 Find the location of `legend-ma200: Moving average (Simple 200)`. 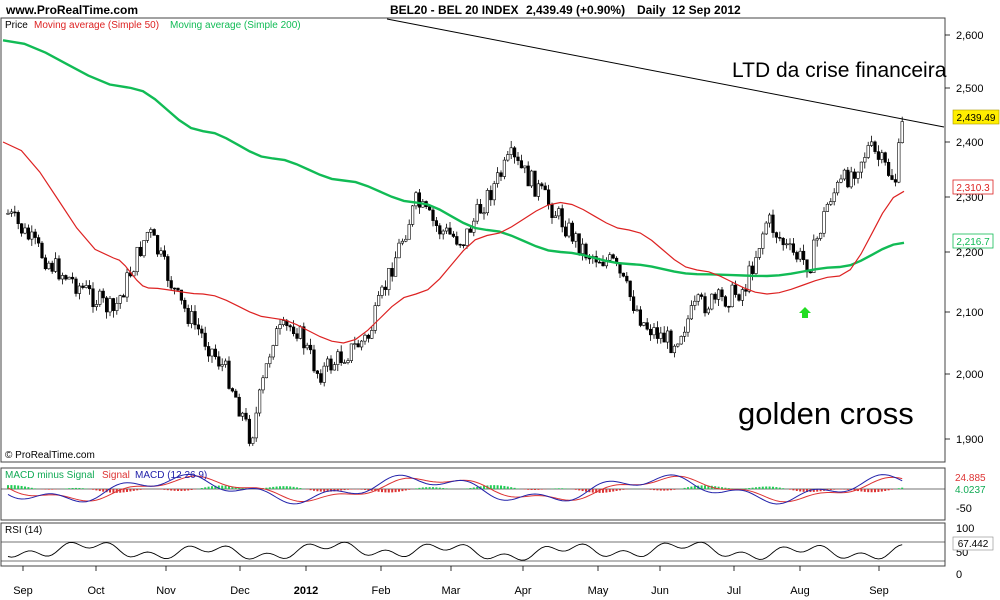

legend-ma200: Moving average (Simple 200) is located at coordinates (235, 25).